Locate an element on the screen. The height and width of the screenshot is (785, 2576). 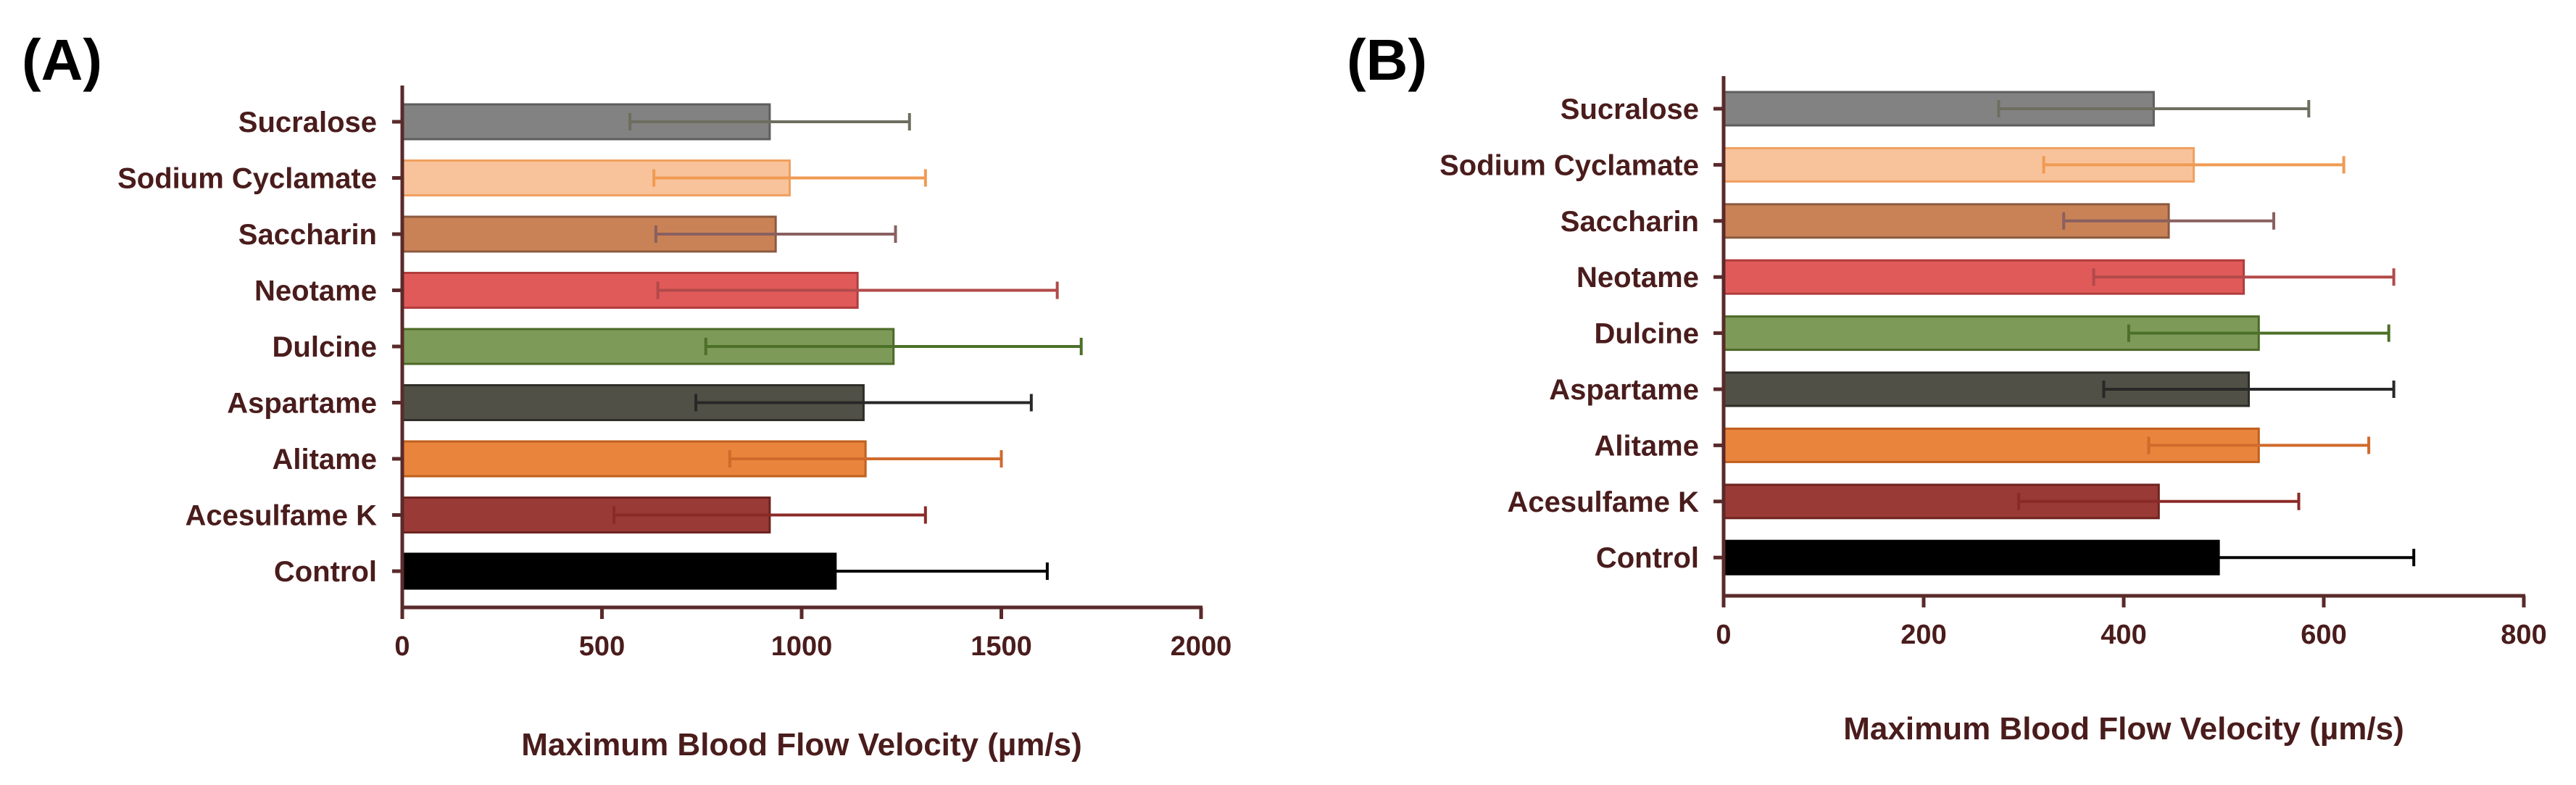
category-label-b-acesulfame-k: Acesulfame K is located at coordinates (1603, 502).